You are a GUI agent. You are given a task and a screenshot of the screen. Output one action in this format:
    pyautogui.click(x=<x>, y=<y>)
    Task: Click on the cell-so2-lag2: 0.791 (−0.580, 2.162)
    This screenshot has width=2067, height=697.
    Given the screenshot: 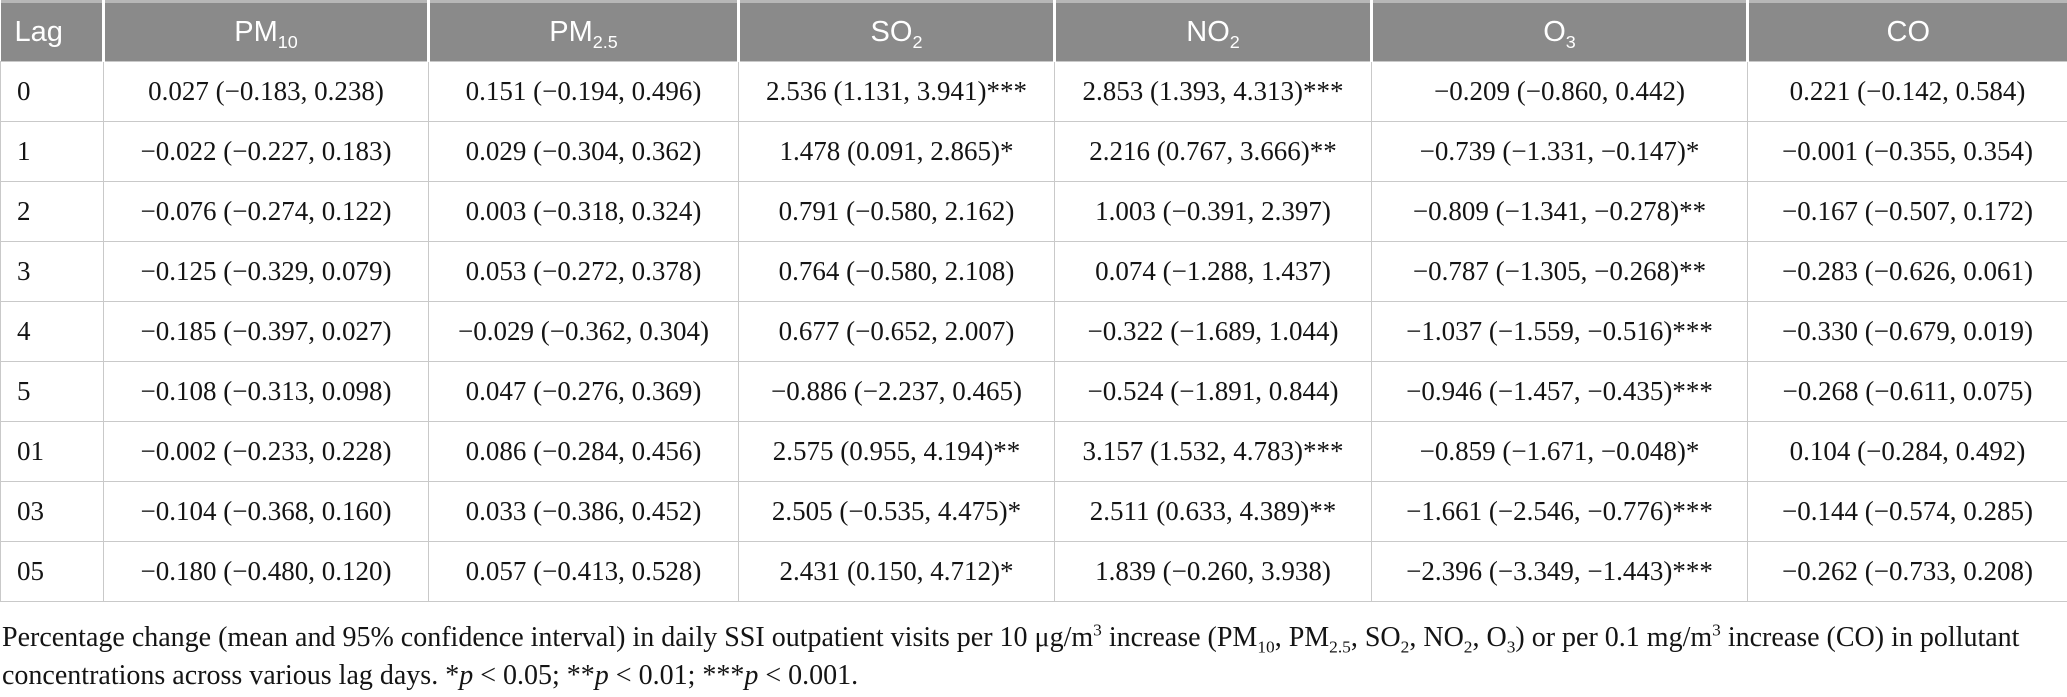 What is the action you would take?
    pyautogui.click(x=896, y=211)
    